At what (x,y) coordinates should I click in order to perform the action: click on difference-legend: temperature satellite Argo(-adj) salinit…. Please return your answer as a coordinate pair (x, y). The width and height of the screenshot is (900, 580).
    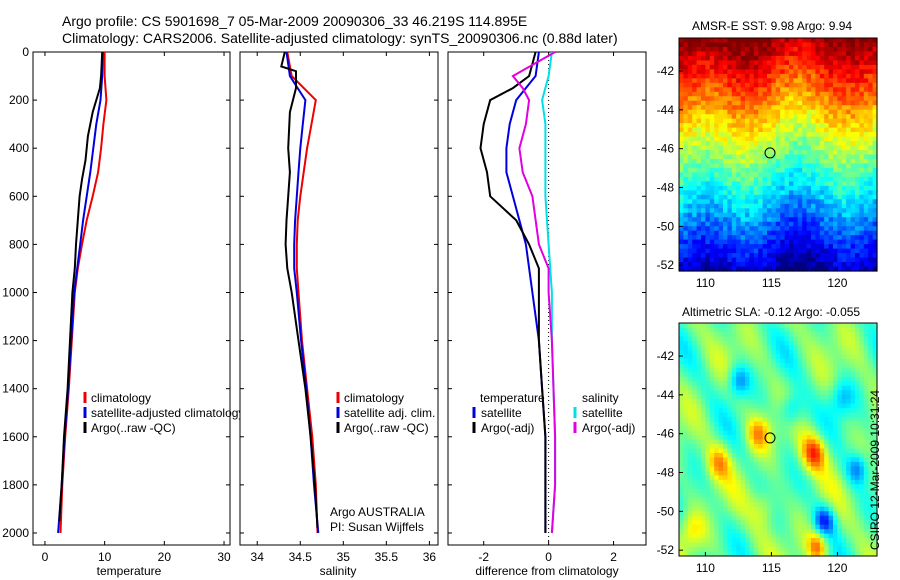
    Looking at the image, I should click on (553, 413).